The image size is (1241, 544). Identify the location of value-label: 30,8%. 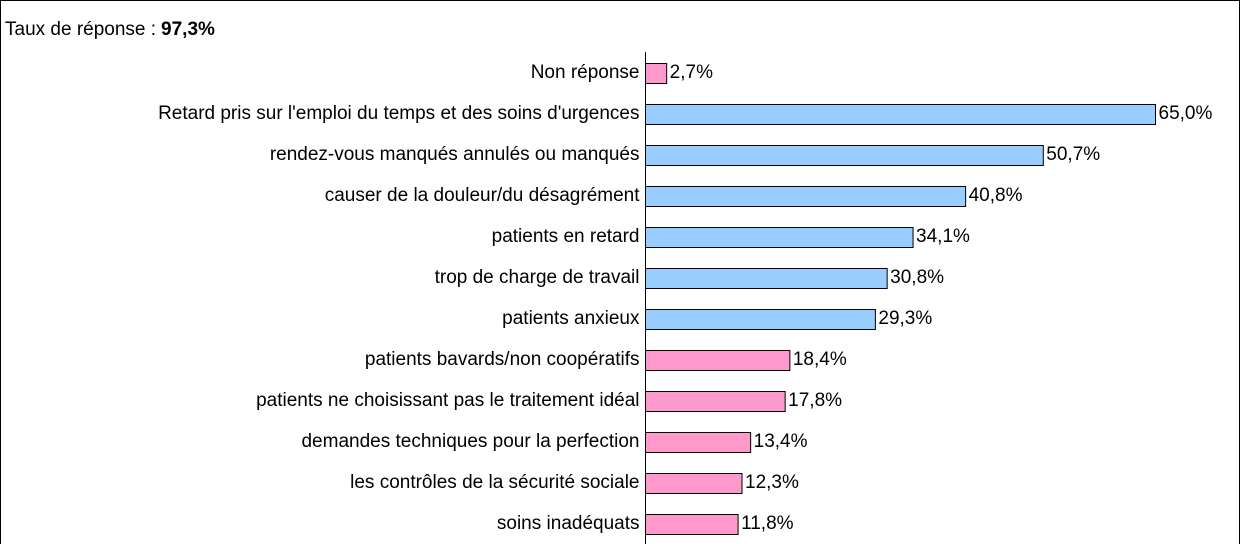
(917, 277).